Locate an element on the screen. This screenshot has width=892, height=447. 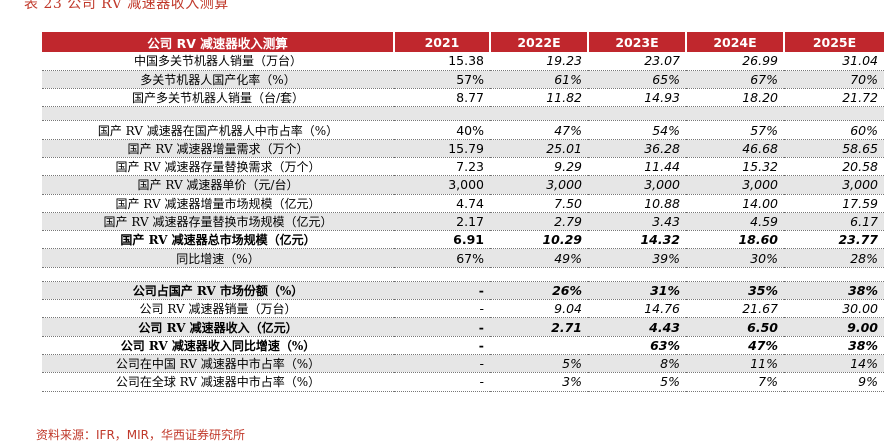
row-label: 国产 RV 减速器存量替换需求（万个） is located at coordinates (218, 167).